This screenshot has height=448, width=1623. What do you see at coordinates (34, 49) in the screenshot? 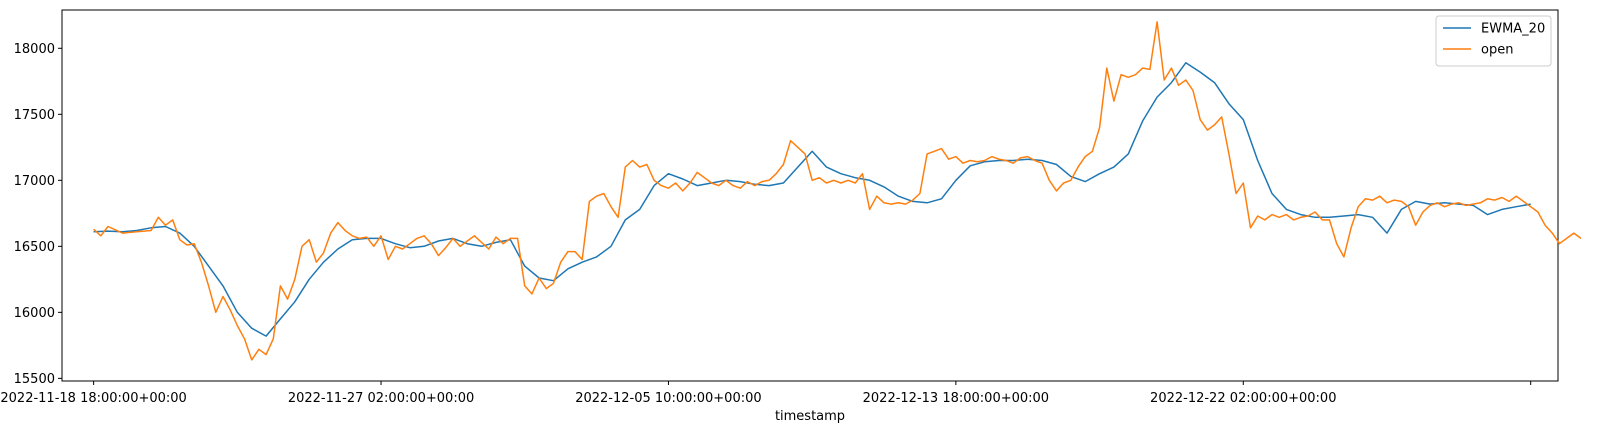
I see `y-tick-label: 18000` at bounding box center [34, 49].